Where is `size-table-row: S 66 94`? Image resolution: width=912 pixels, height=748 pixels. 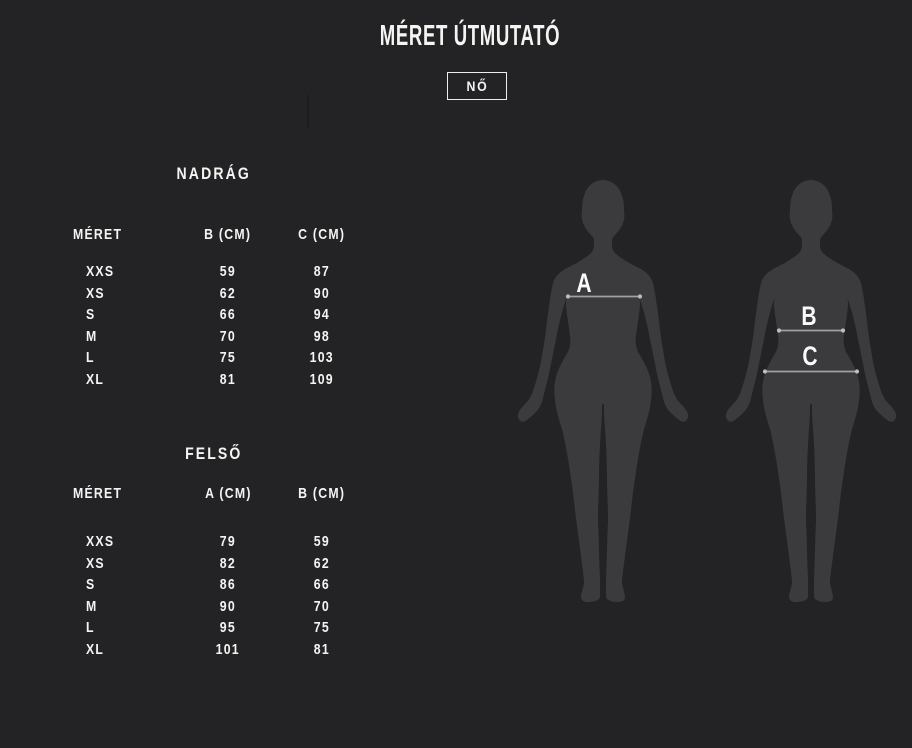 size-table-row: S 66 94 is located at coordinates (214, 315).